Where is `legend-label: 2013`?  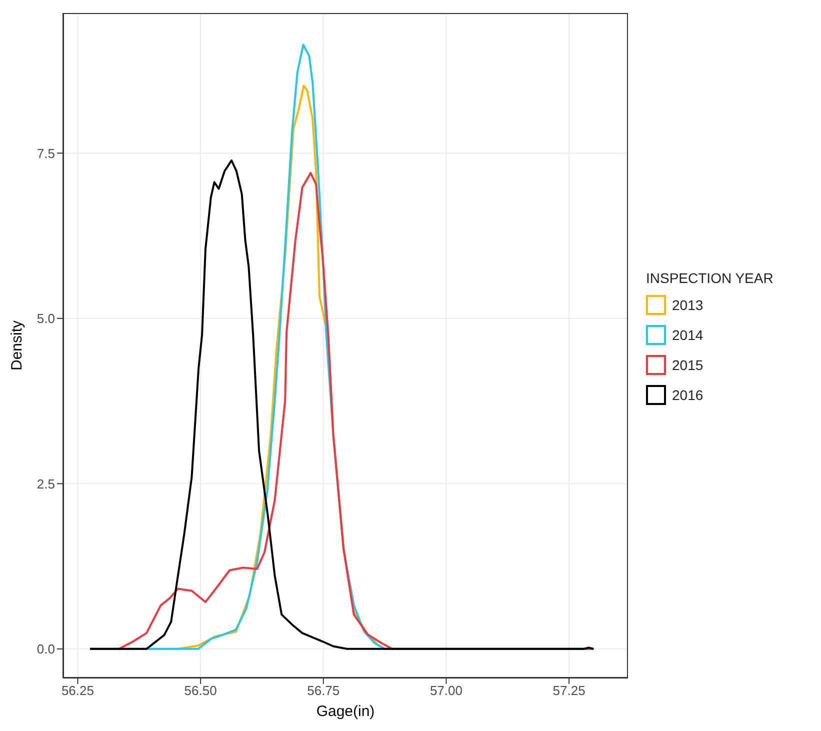
legend-label: 2013 is located at coordinates (688, 305).